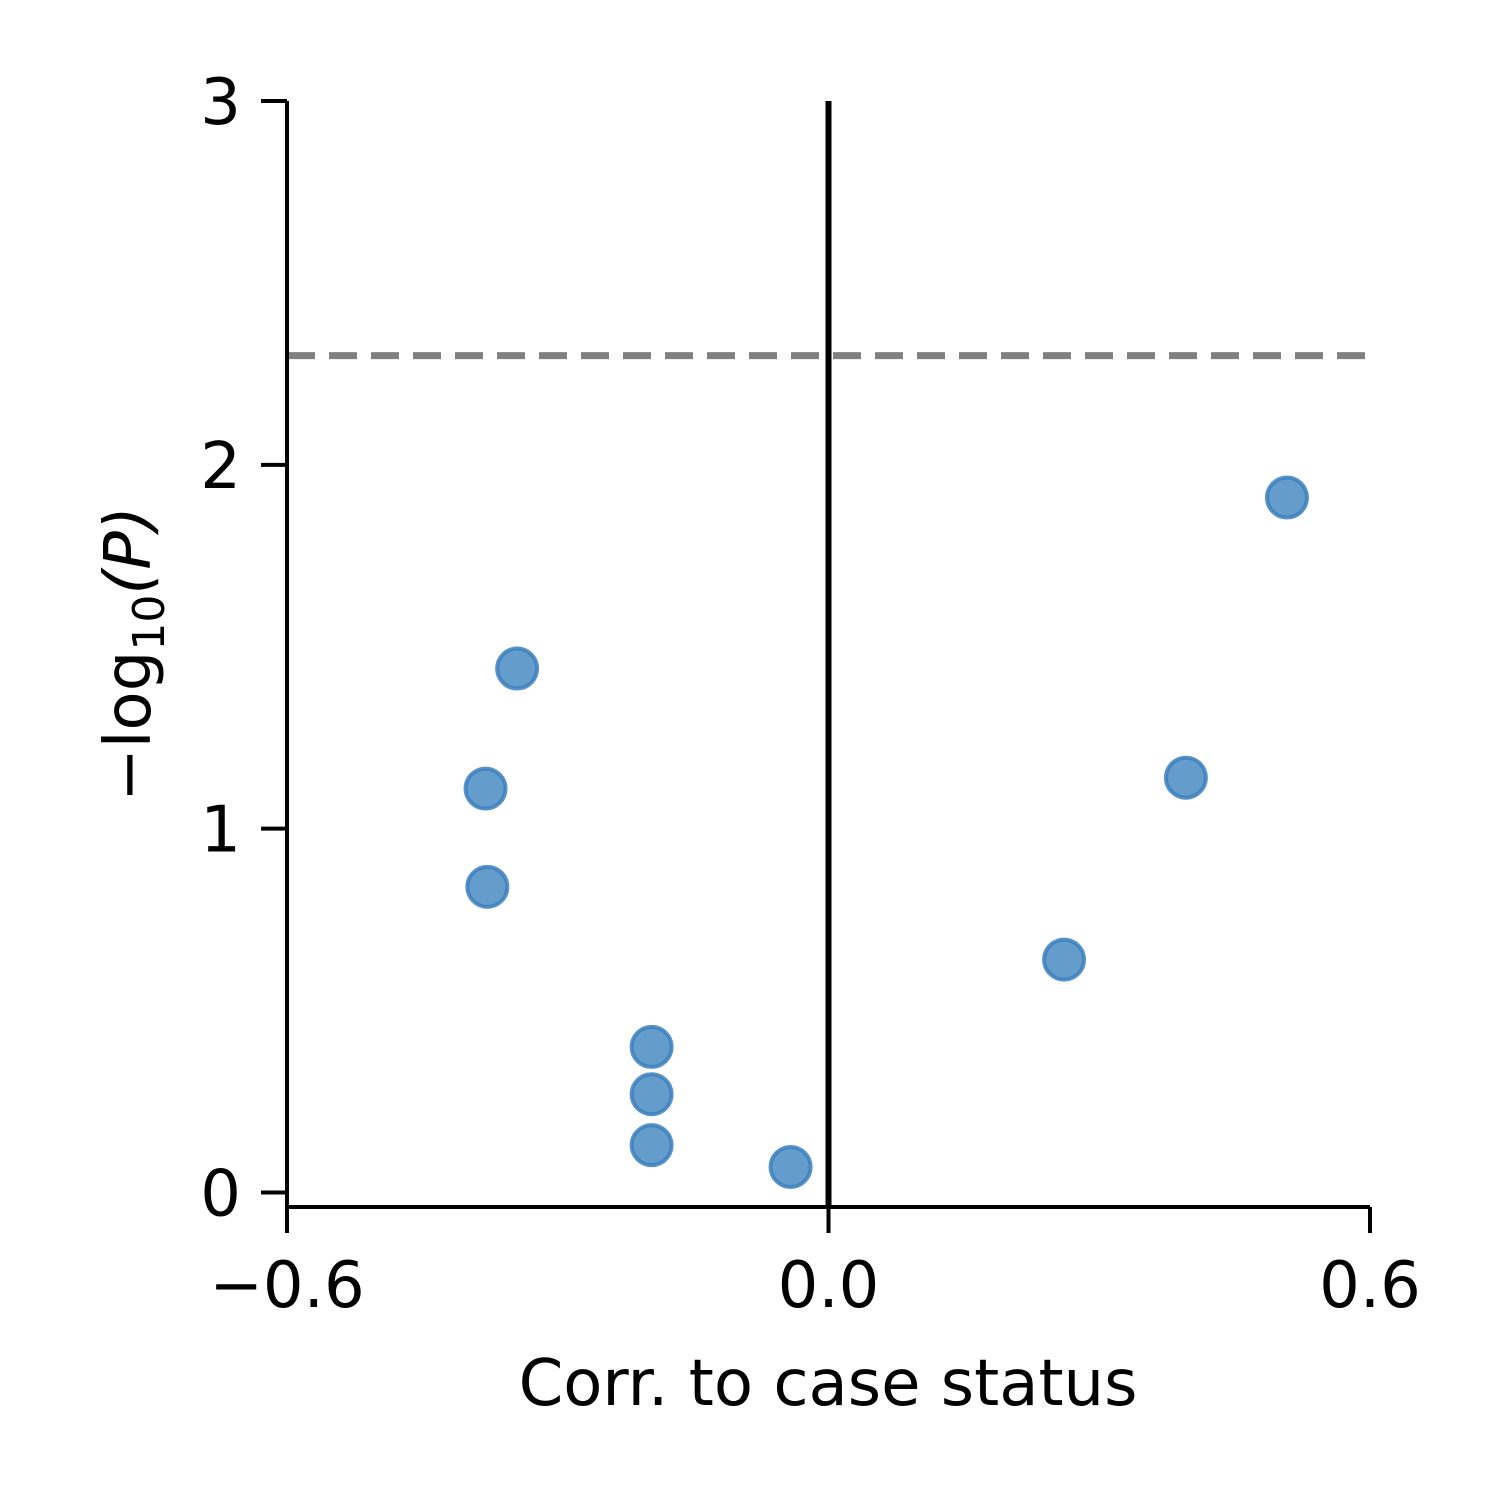  I want to click on y-tick-label: 3, so click(220, 103).